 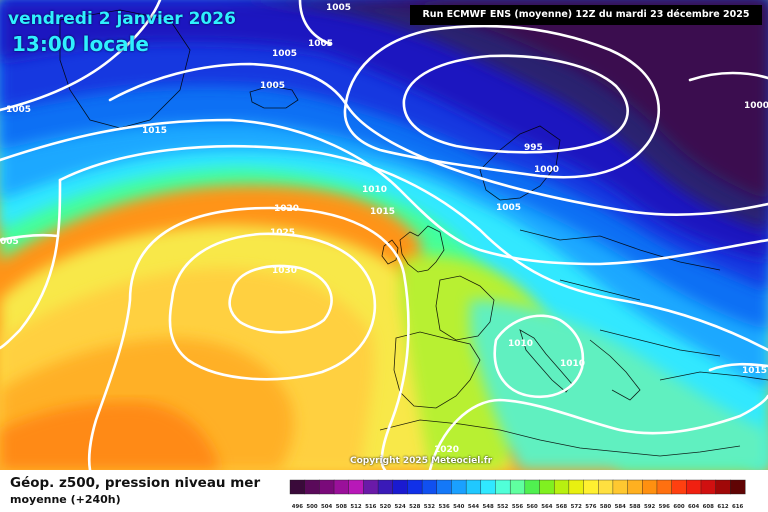 What do you see at coordinates (422, 249) in the screenshot?
I see `british-isles-coast` at bounding box center [422, 249].